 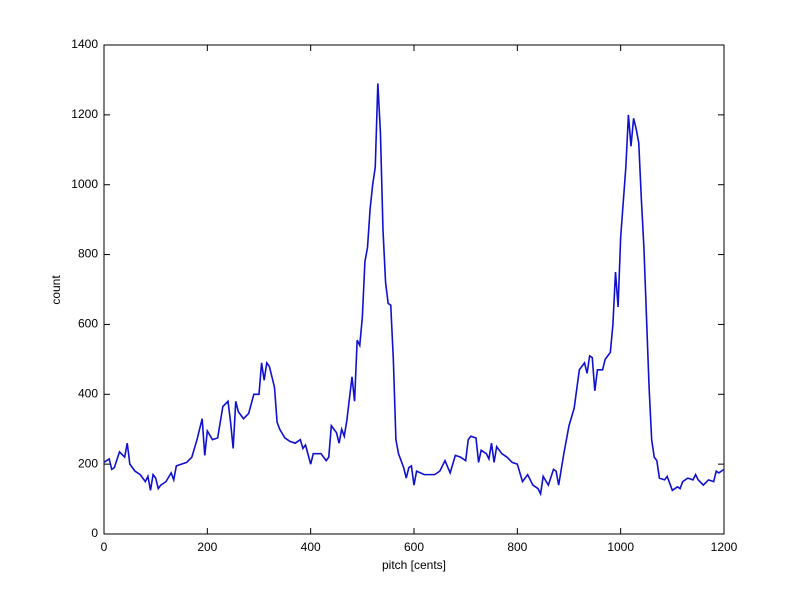 What do you see at coordinates (88, 254) in the screenshot?
I see `y-tick-label: 800` at bounding box center [88, 254].